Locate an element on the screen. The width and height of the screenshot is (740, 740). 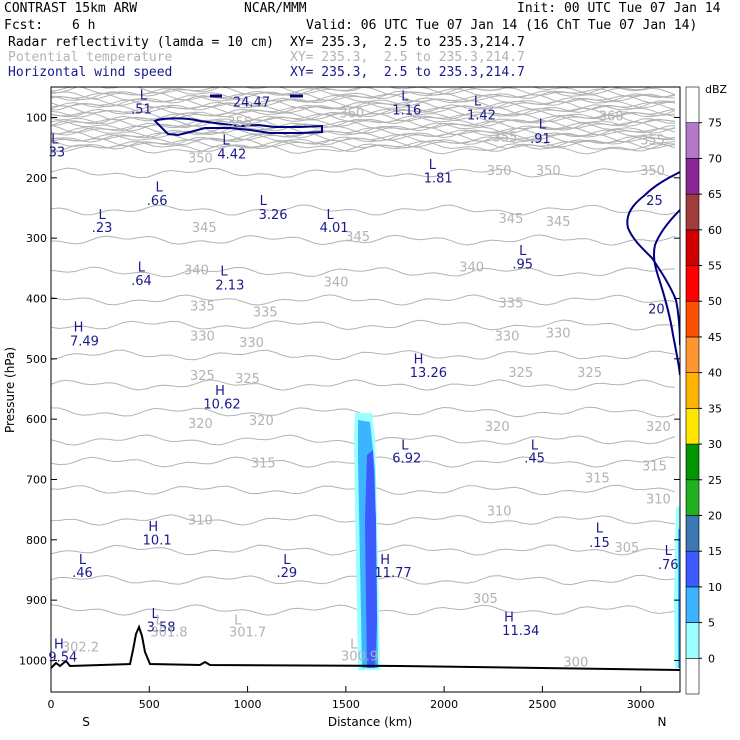
high-low-label: .51 is located at coordinates (141, 109).